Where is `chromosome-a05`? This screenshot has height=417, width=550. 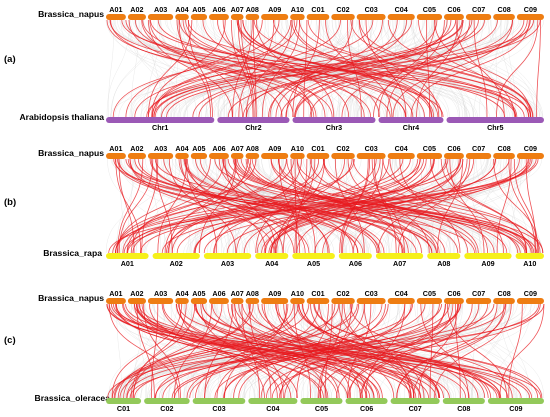
chromosome-a05 is located at coordinates (199, 156).